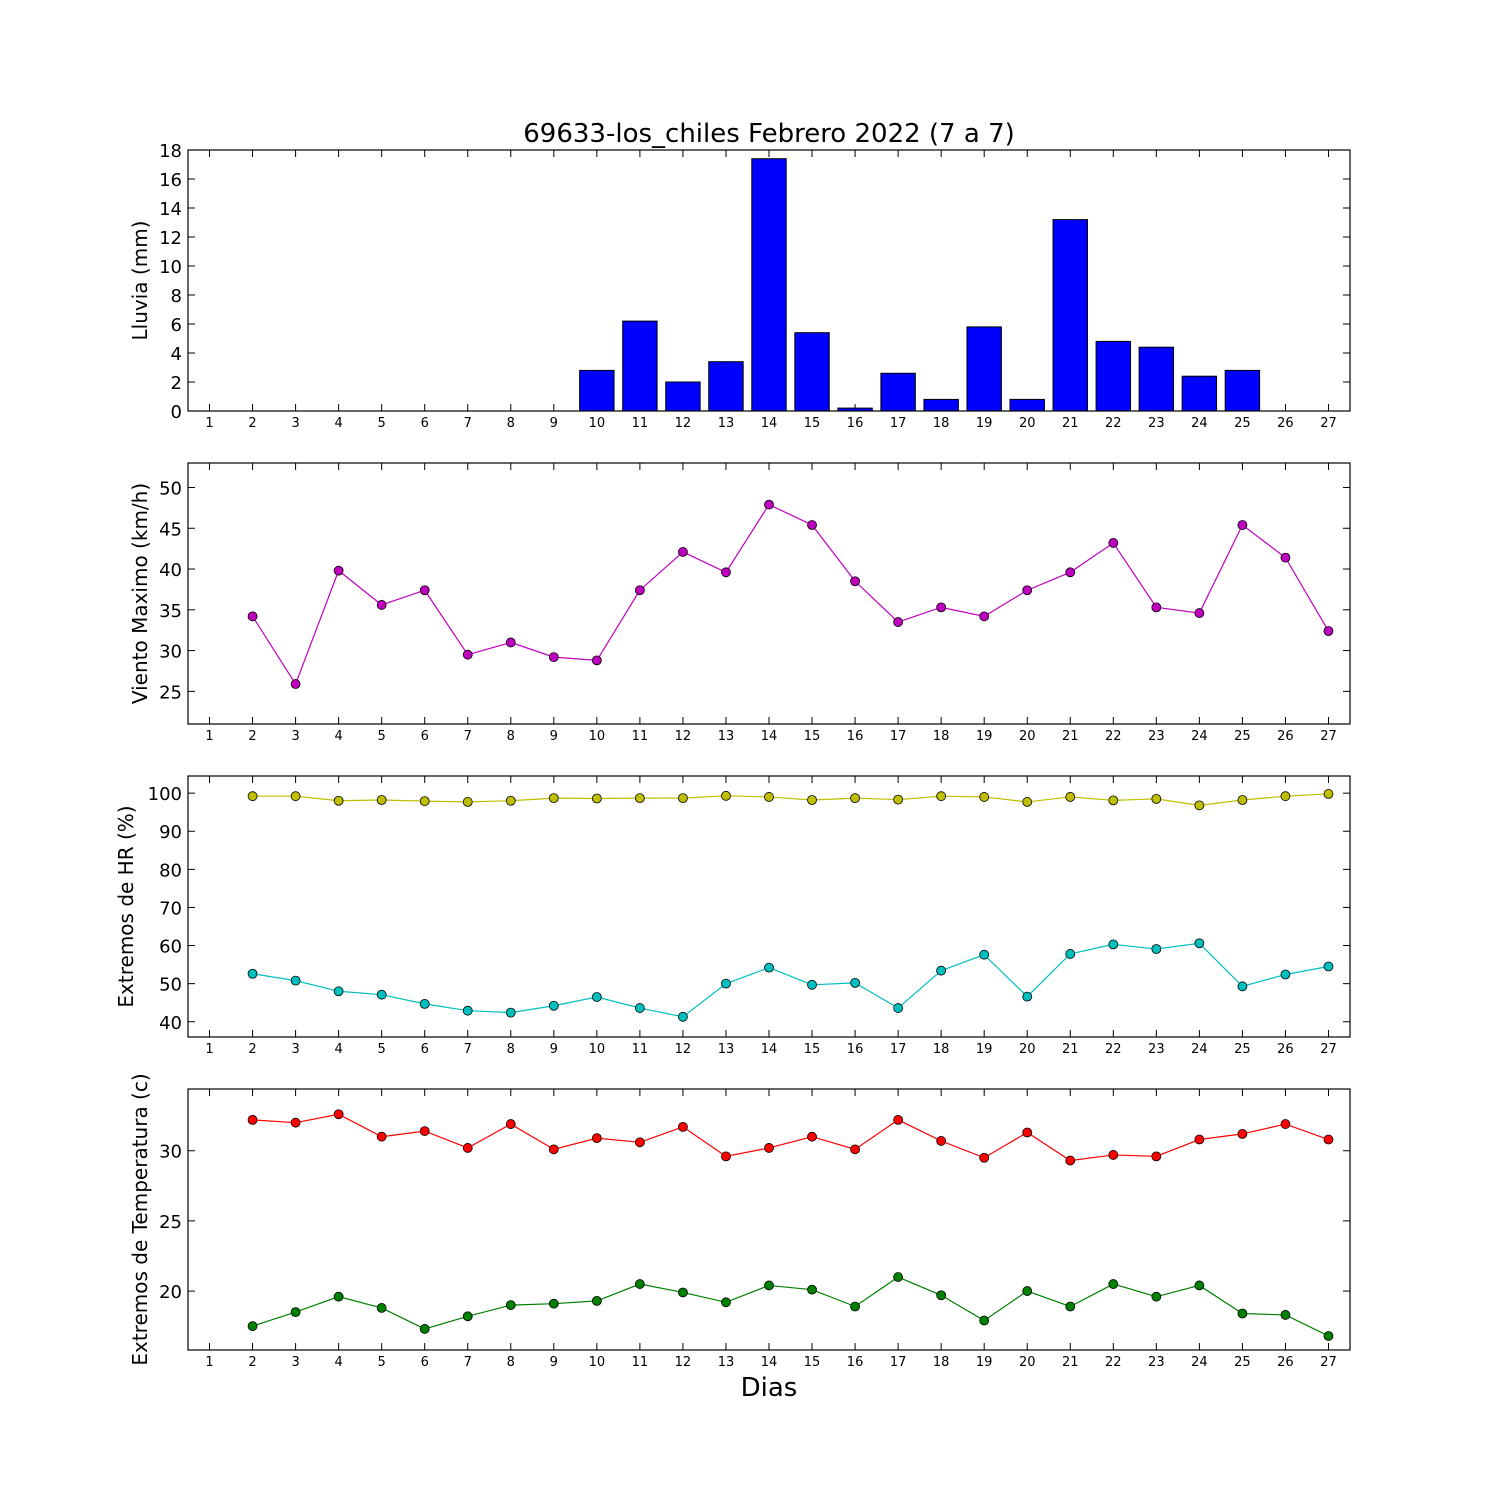 The image size is (1500, 1500). What do you see at coordinates (468, 736) in the screenshot?
I see `x-tick-label: 7` at bounding box center [468, 736].